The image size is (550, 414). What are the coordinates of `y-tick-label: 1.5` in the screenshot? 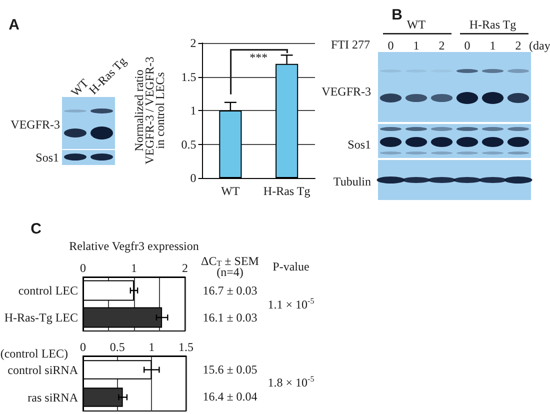 It's located at (188, 77).